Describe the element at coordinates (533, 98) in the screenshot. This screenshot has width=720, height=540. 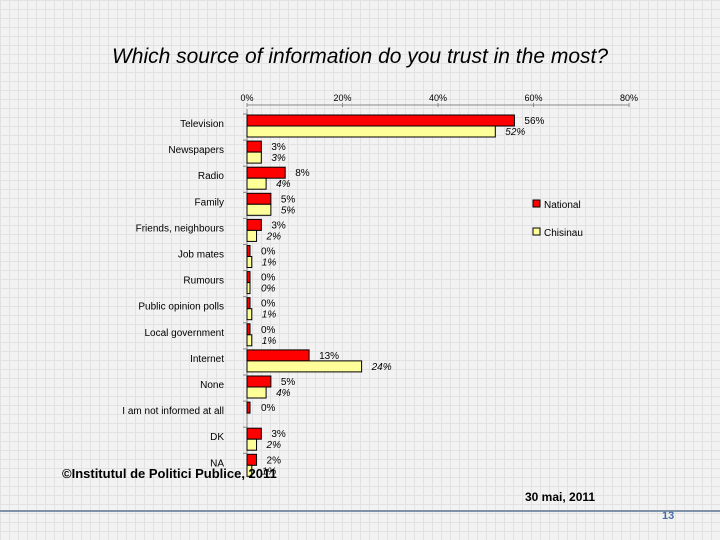
I see `x-tick-label: 60%` at that location.